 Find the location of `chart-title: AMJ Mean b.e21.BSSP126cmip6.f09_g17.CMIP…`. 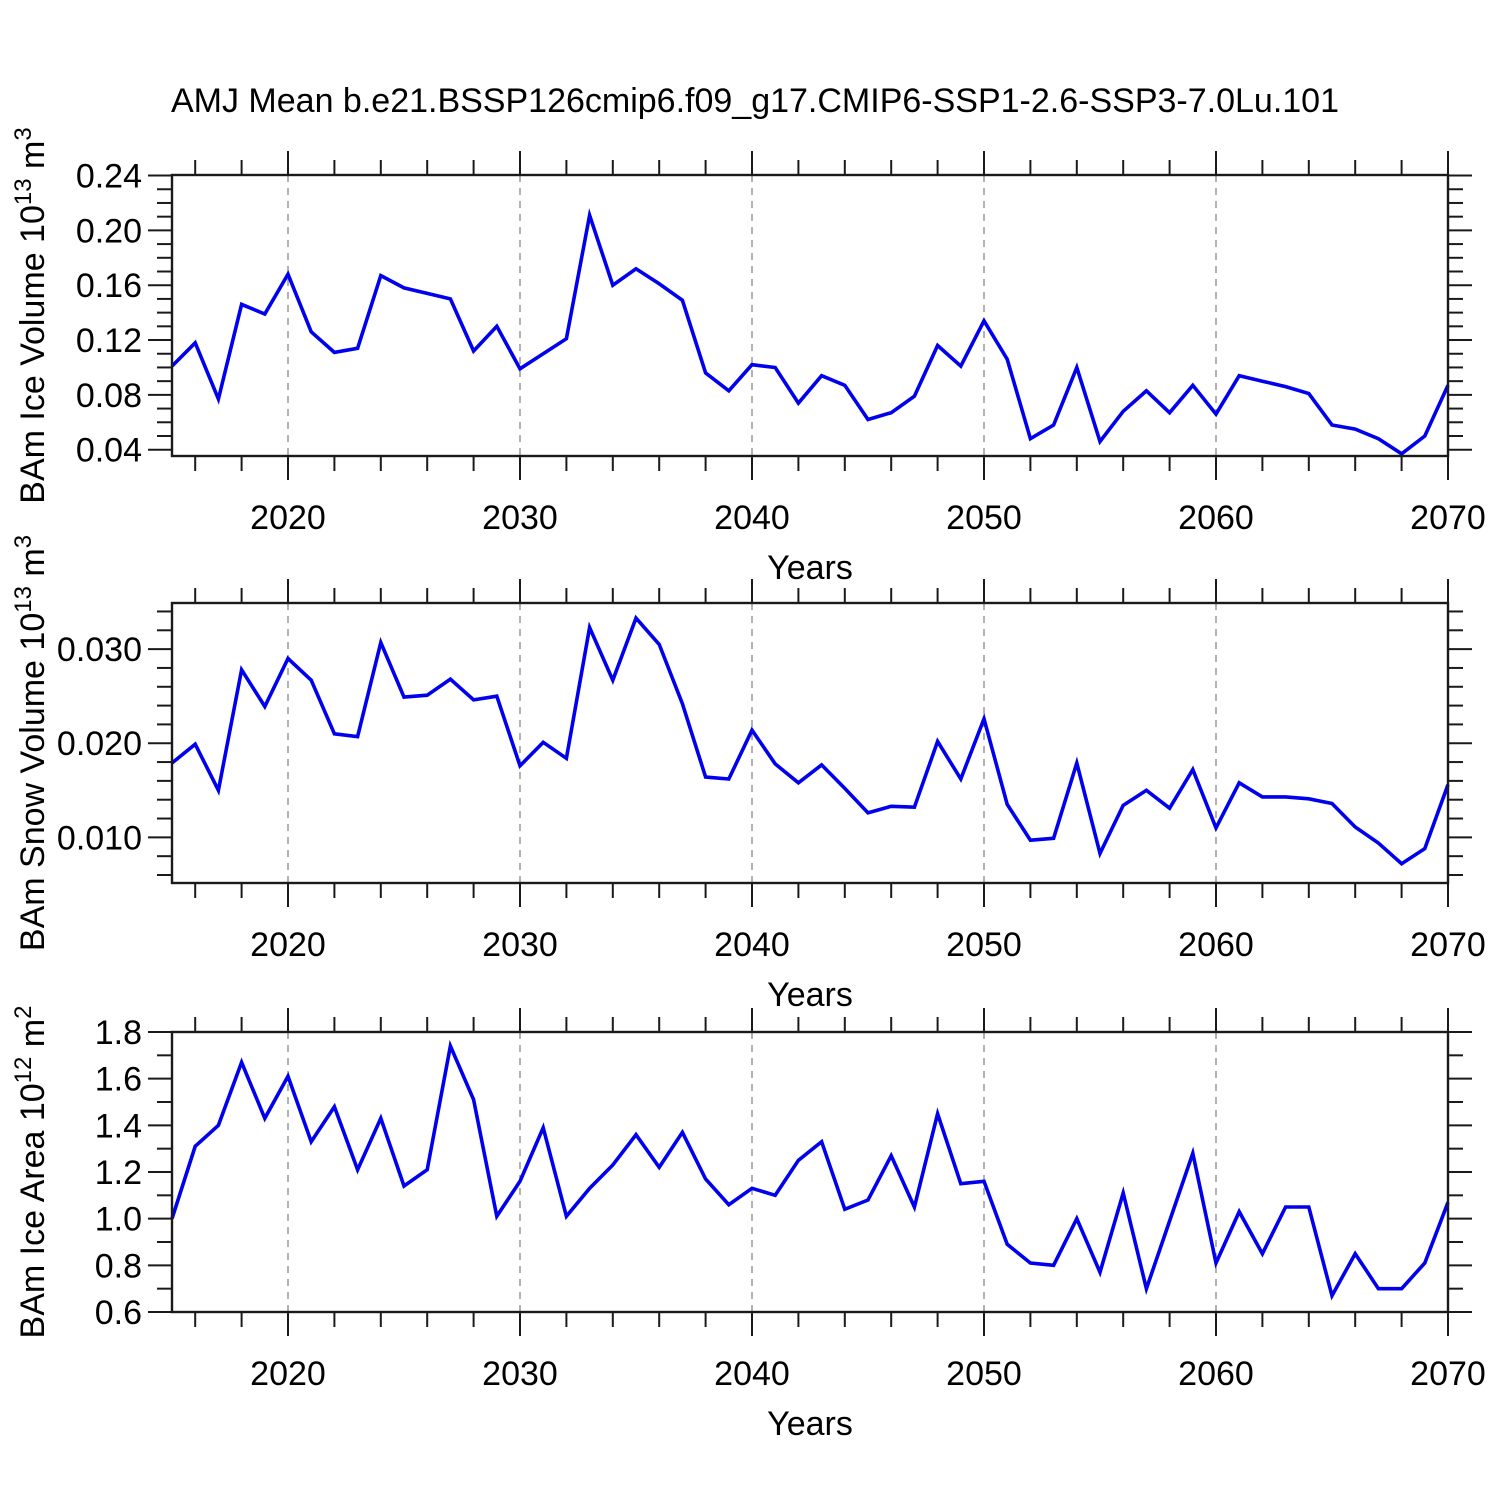

chart-title: AMJ Mean b.e21.BSSP126cmip6.f09_g17.CMIP… is located at coordinates (755, 101).